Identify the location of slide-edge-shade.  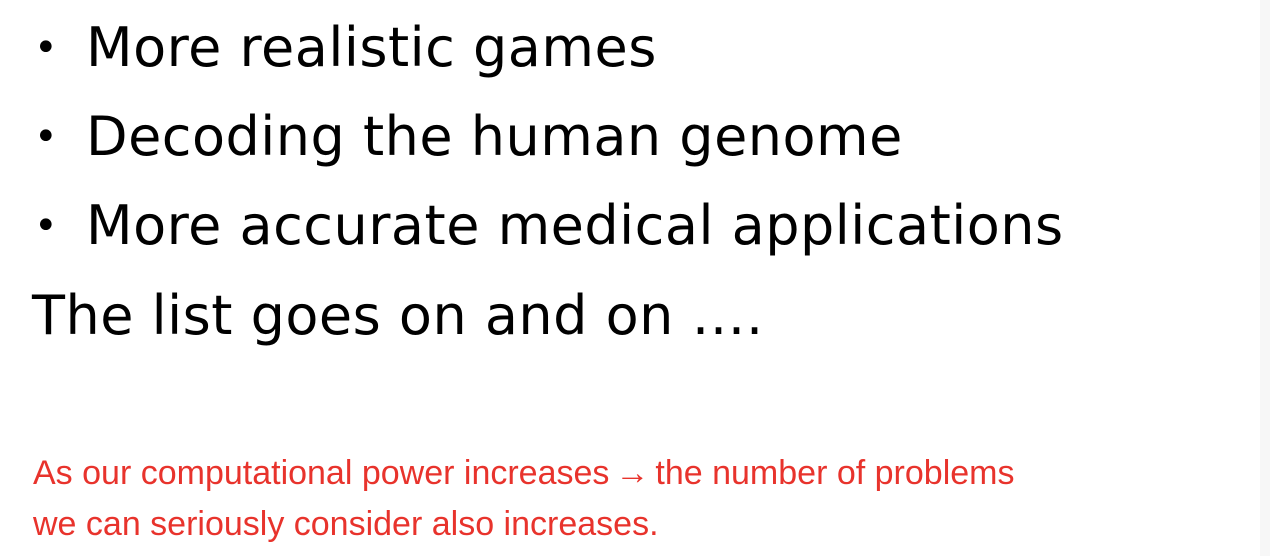
(1265, 278).